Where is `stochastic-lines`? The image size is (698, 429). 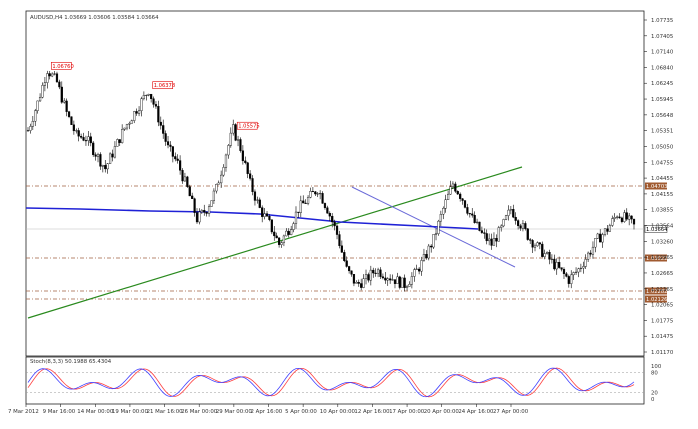
stochastic-lines is located at coordinates (335, 382).